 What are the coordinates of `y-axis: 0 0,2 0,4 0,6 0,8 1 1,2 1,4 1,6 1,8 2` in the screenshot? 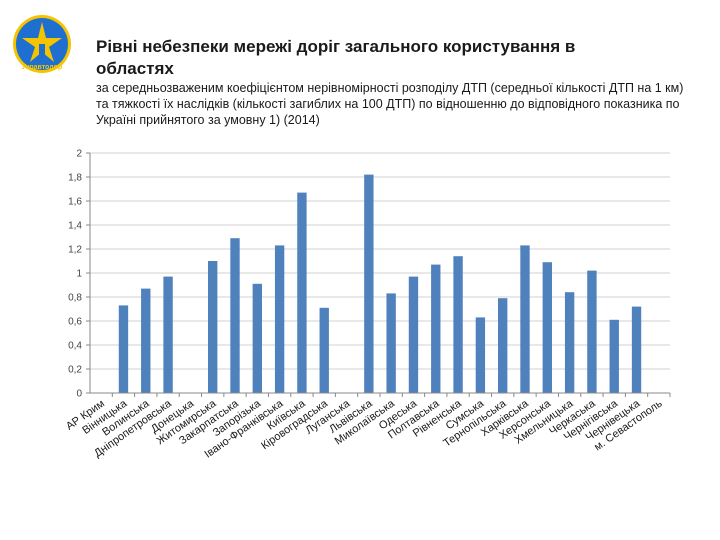 It's located at (79, 274).